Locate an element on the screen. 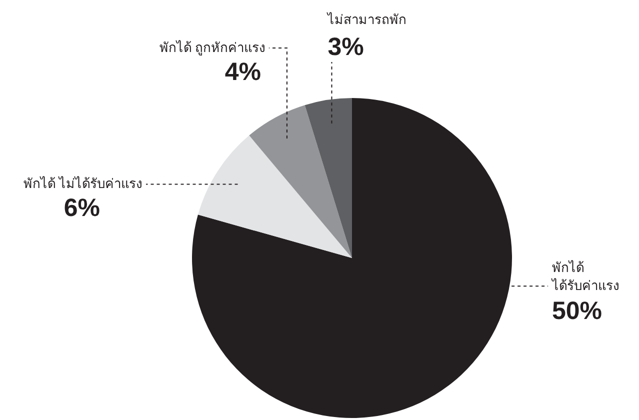 Image resolution: width=639 pixels, height=420 pixels. slice-label: พักได้ ไม่ได้รับค่าแรง is located at coordinates (82, 184).